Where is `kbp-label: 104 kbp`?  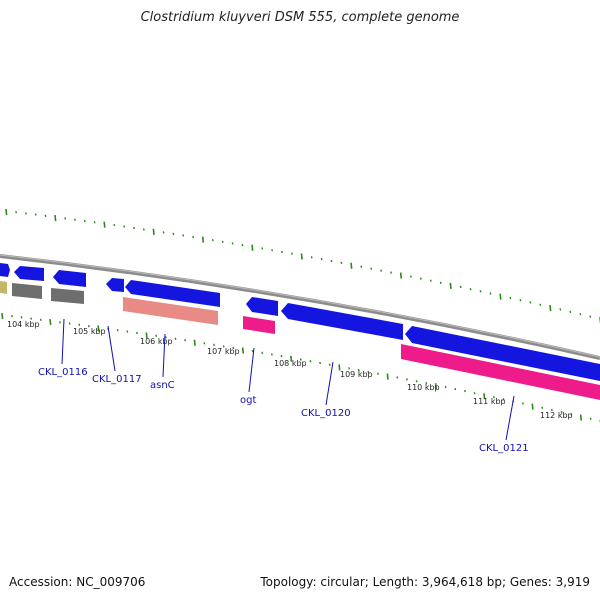
kbp-label: 104 kbp is located at coordinates (23, 324).